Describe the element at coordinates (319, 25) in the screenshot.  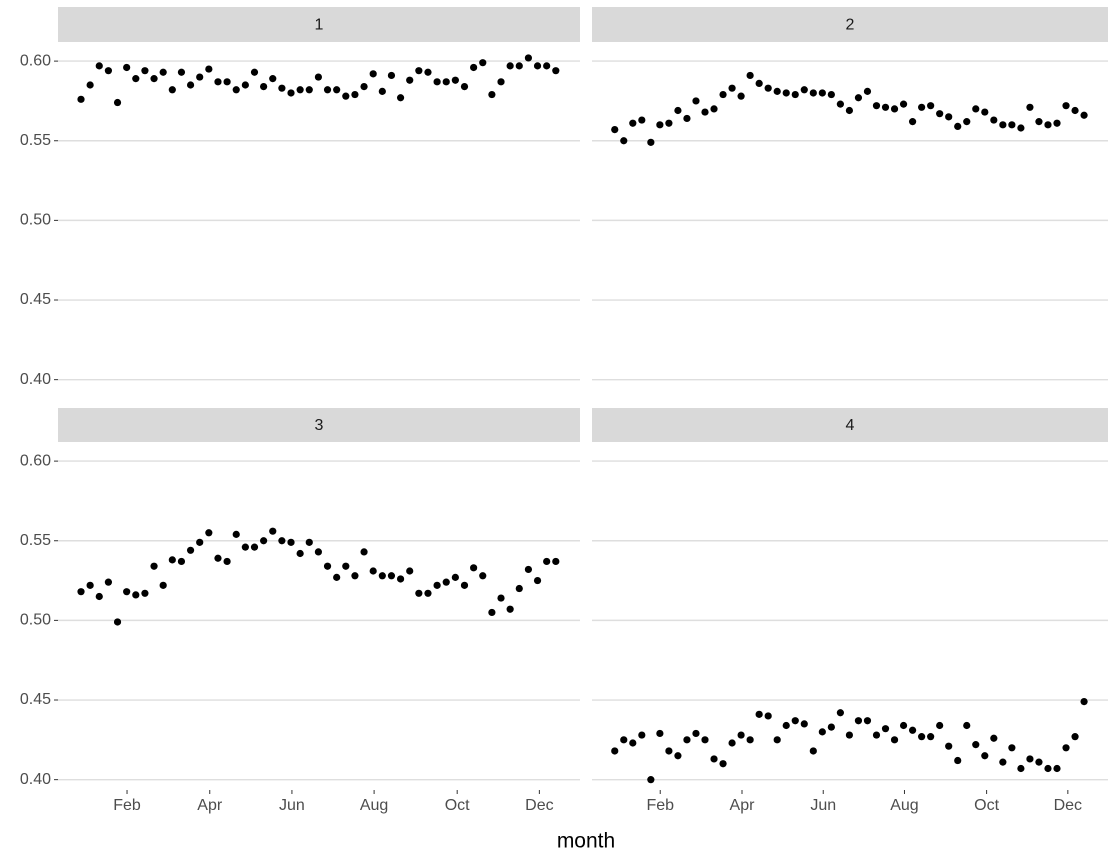
I see `strip-label: 1` at that location.